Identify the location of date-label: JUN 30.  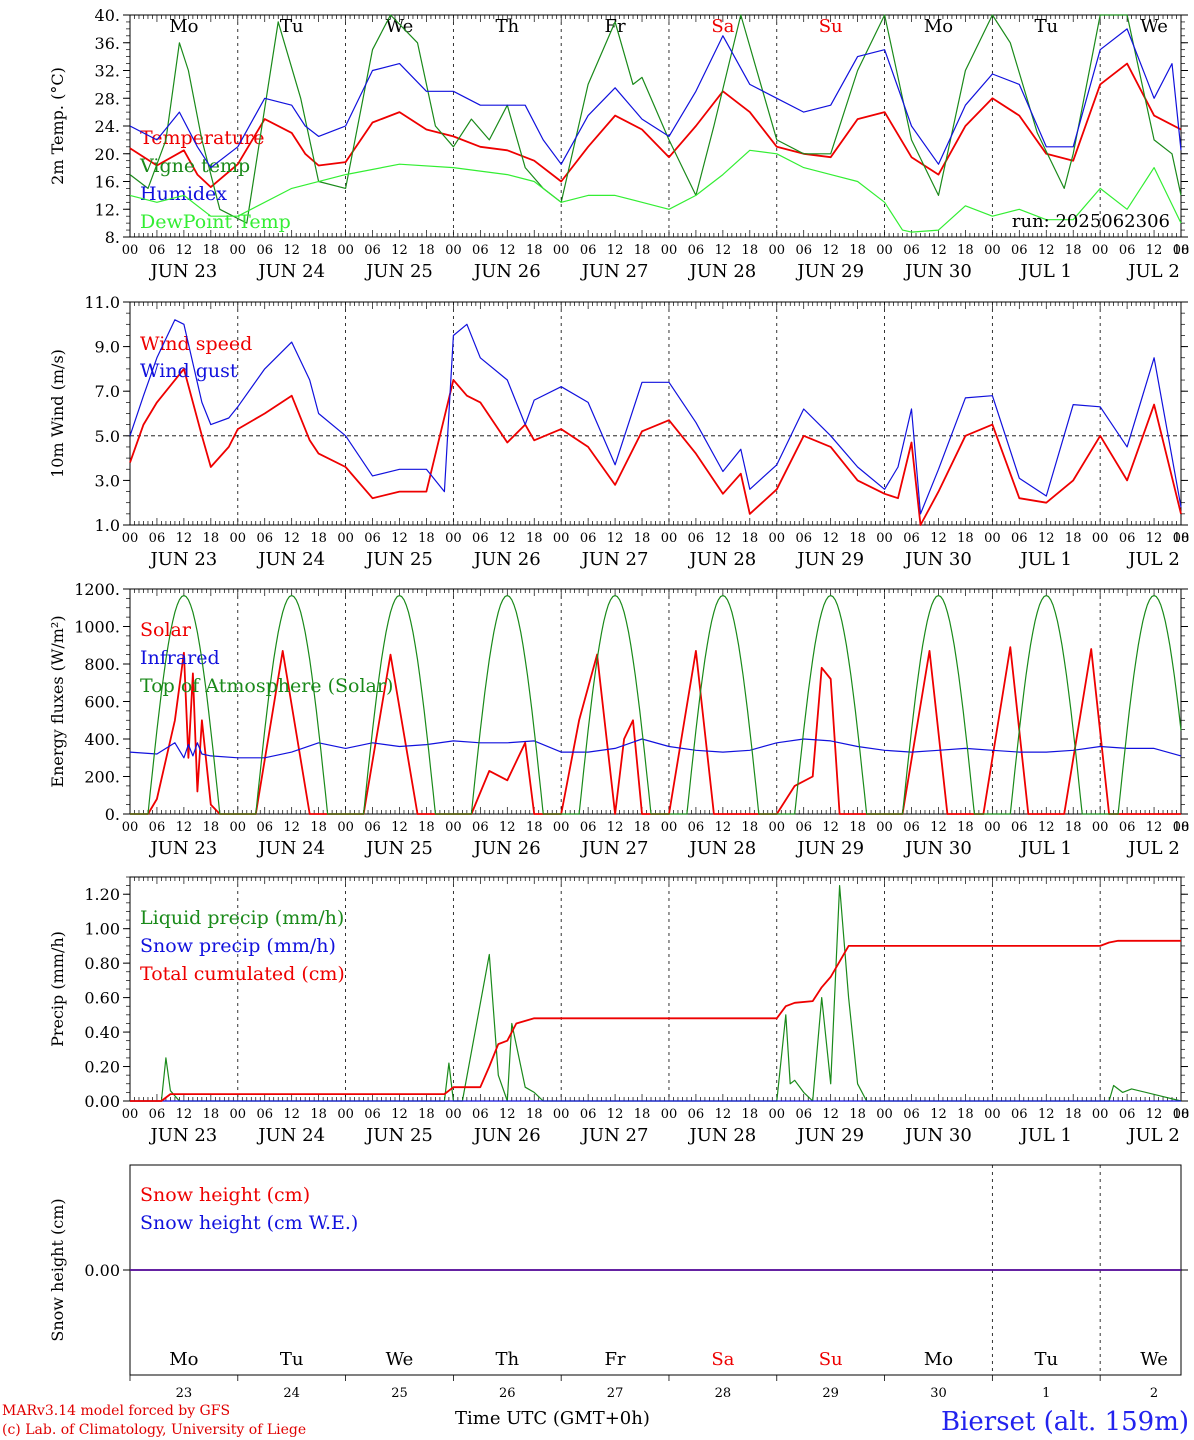
(937, 1135).